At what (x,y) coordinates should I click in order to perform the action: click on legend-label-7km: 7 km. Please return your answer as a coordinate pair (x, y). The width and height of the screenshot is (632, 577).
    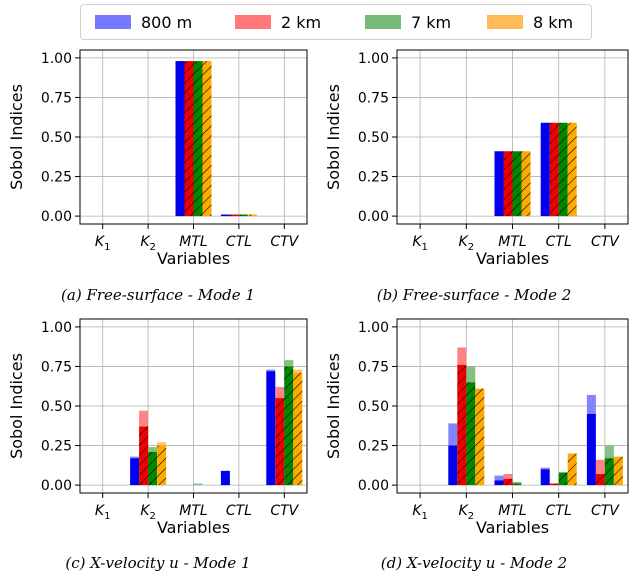
    Looking at the image, I should click on (431, 22).